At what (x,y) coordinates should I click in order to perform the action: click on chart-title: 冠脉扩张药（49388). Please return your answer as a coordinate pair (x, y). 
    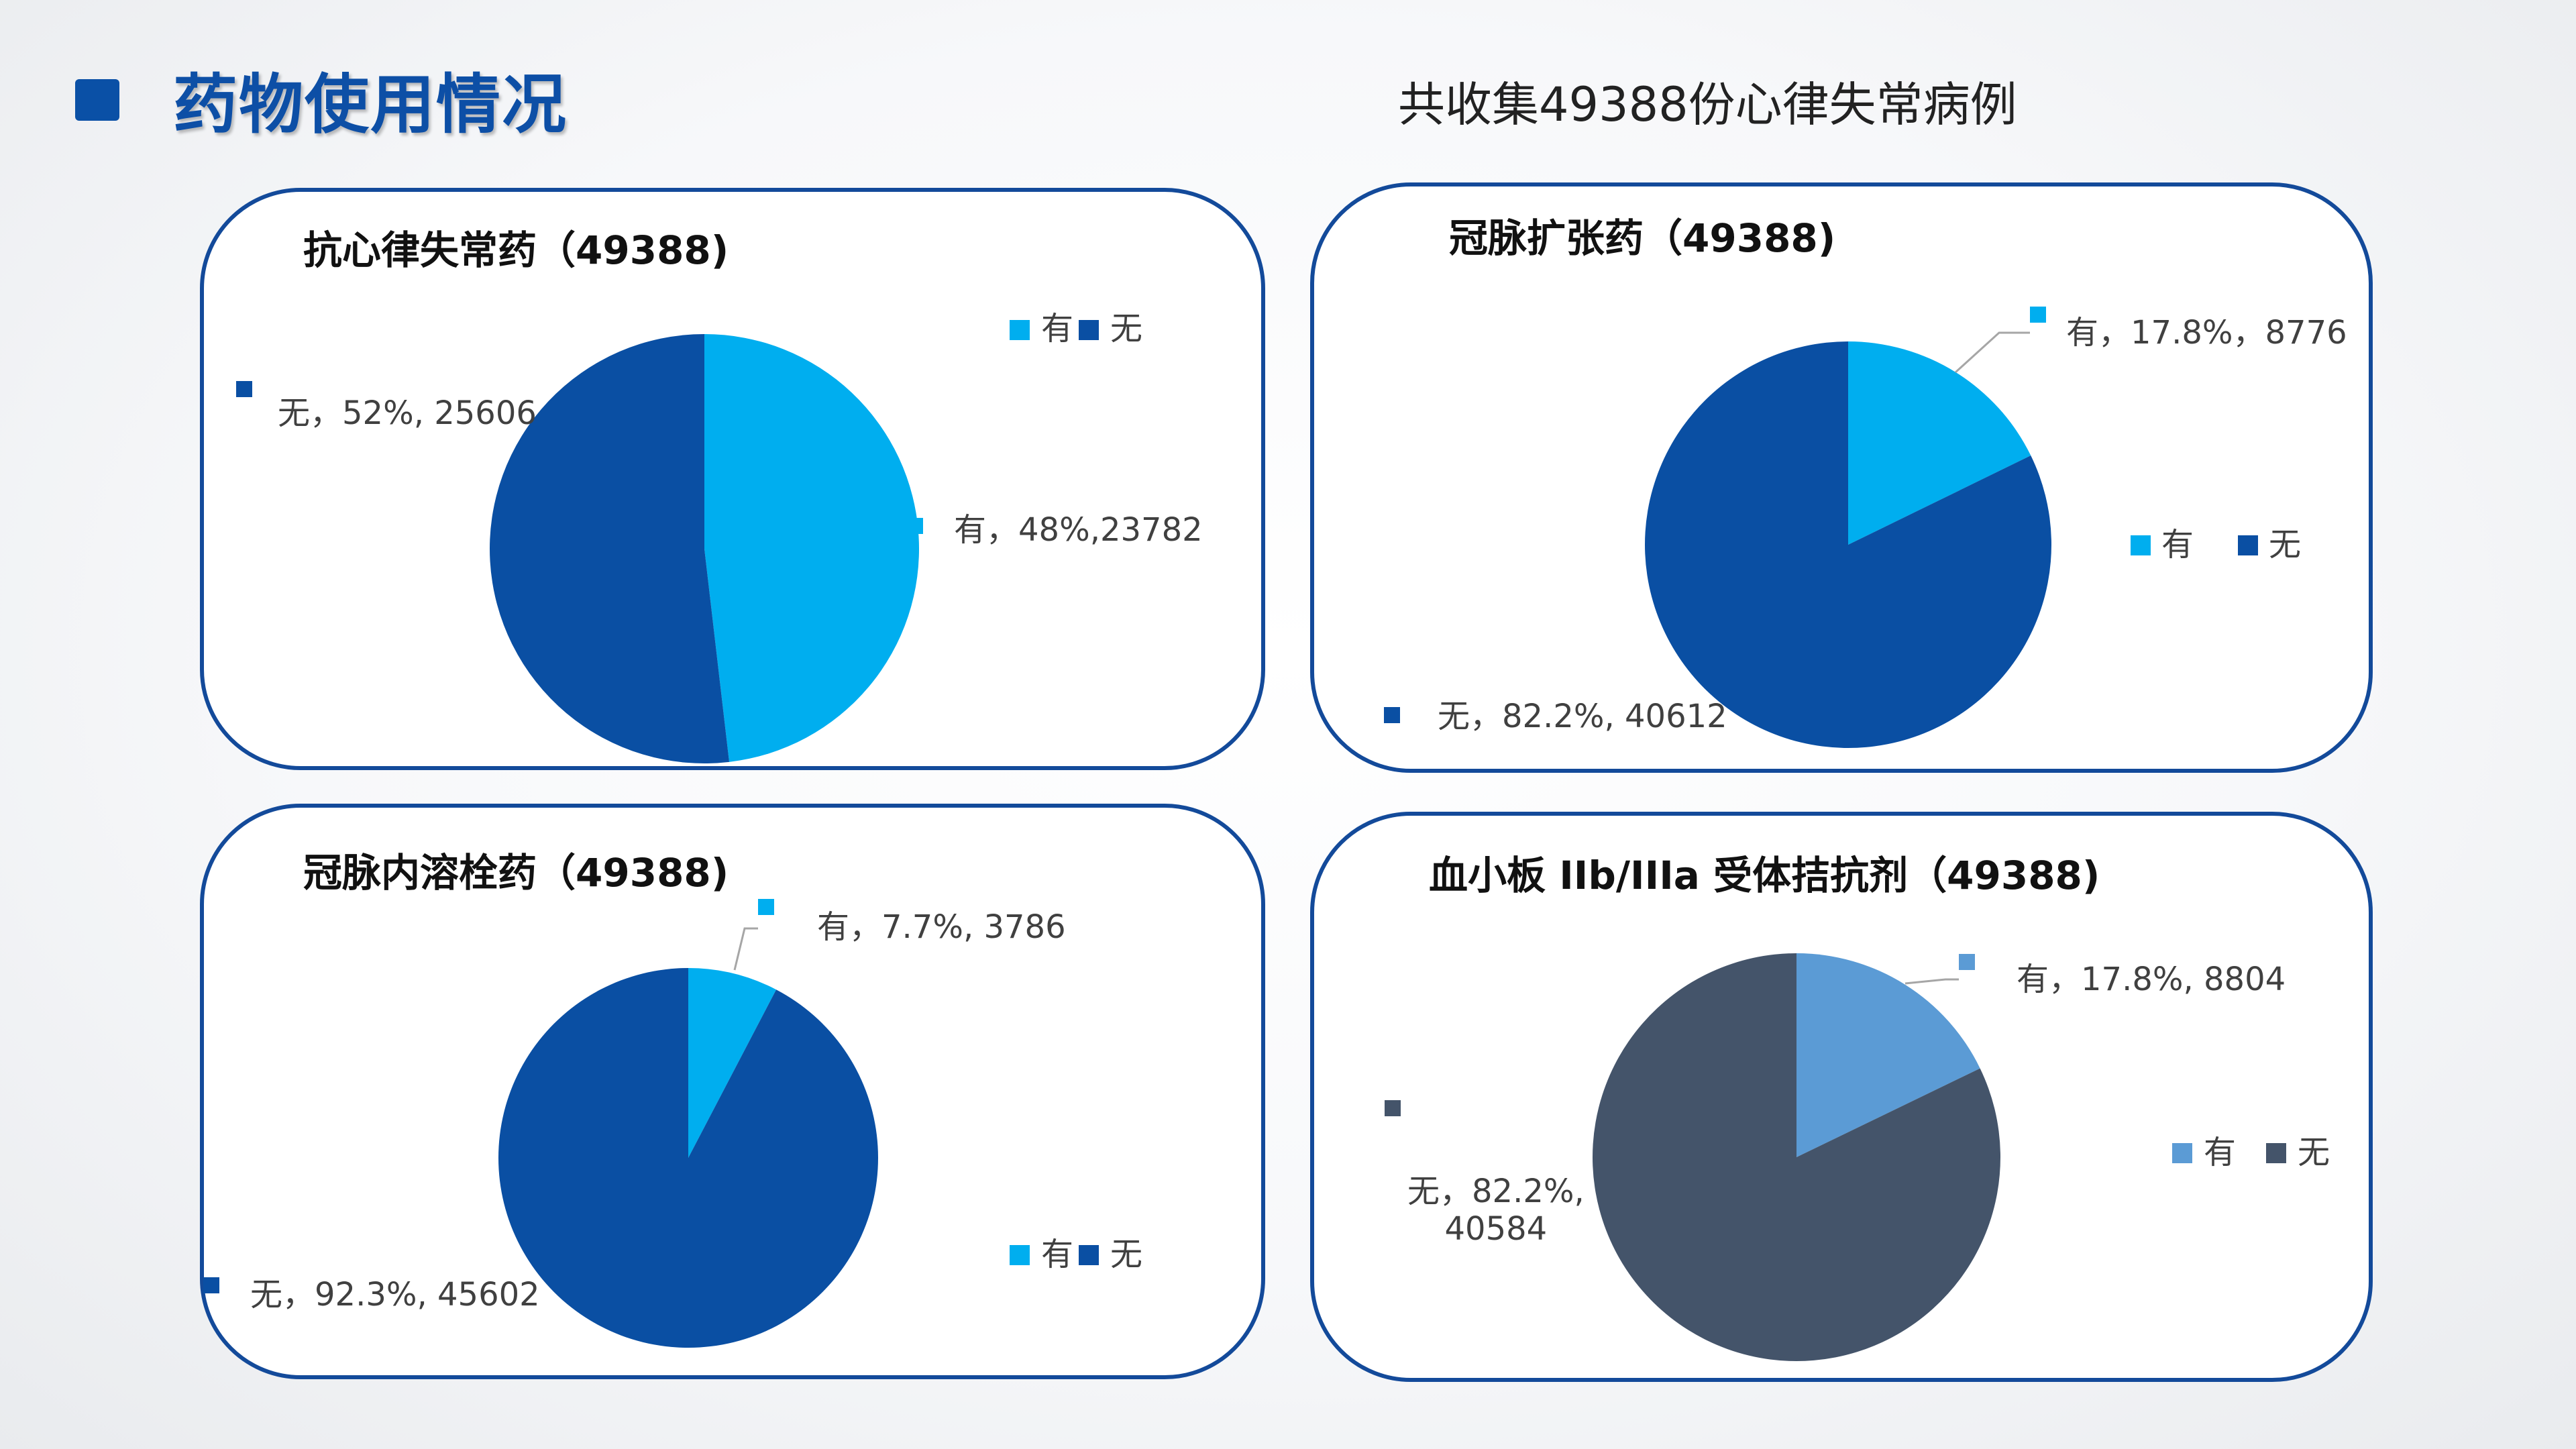
    Looking at the image, I should click on (1642, 238).